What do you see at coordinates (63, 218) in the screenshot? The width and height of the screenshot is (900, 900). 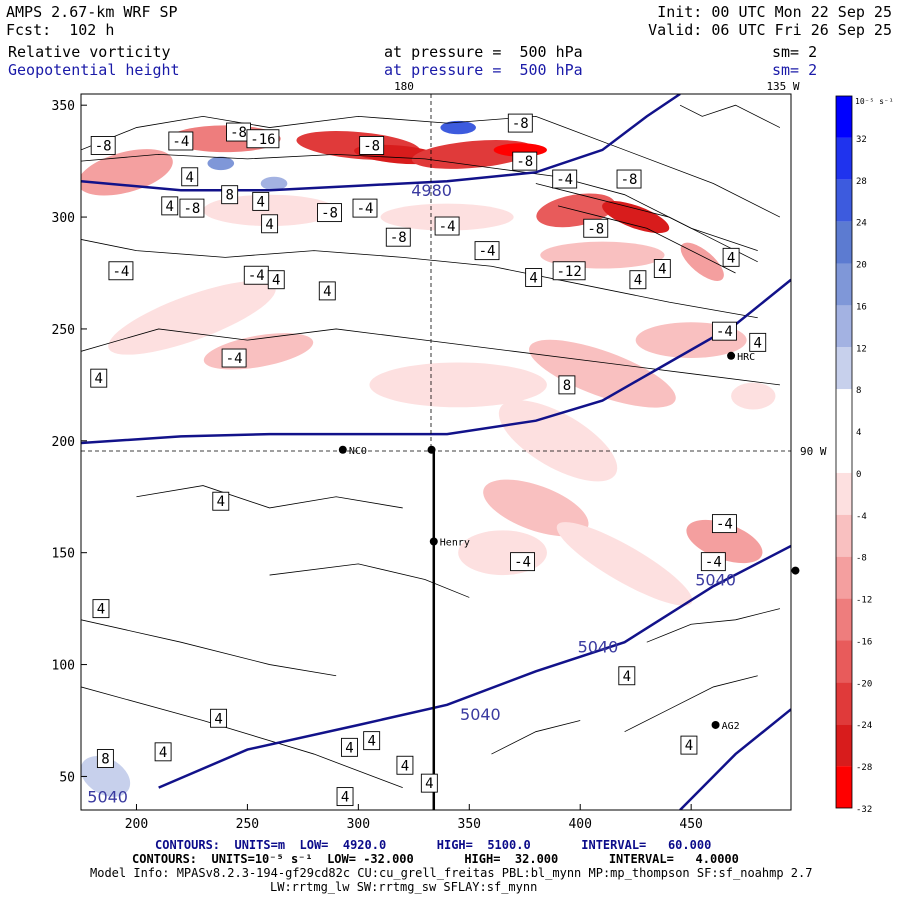 I see `y-tick-label: 300` at bounding box center [63, 218].